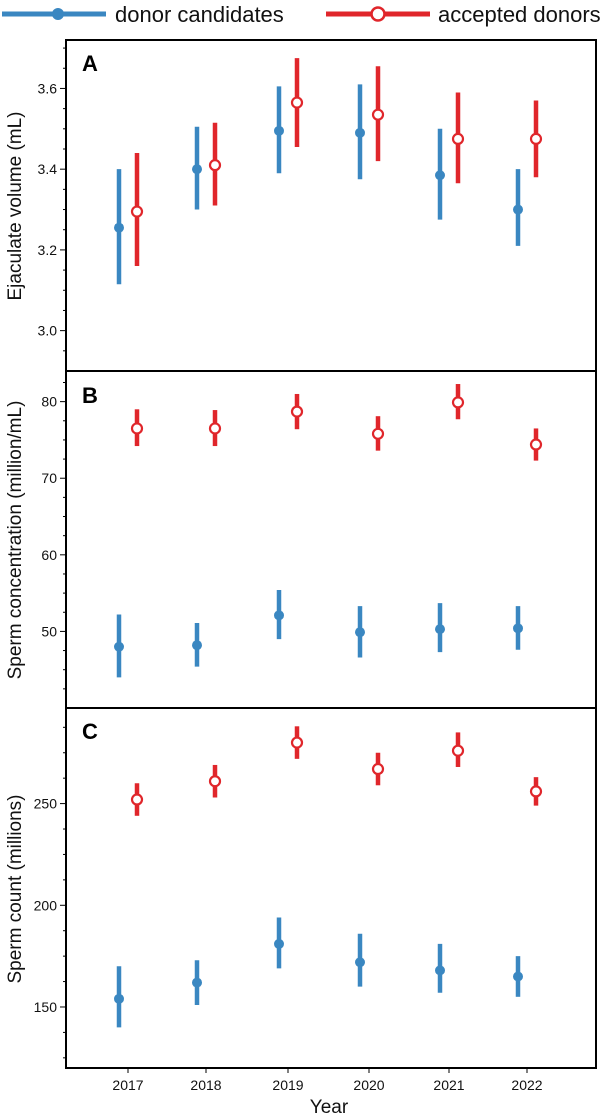 This screenshot has width=600, height=1119. I want to click on panel-b-ytick-label: 70, so click(49, 478).